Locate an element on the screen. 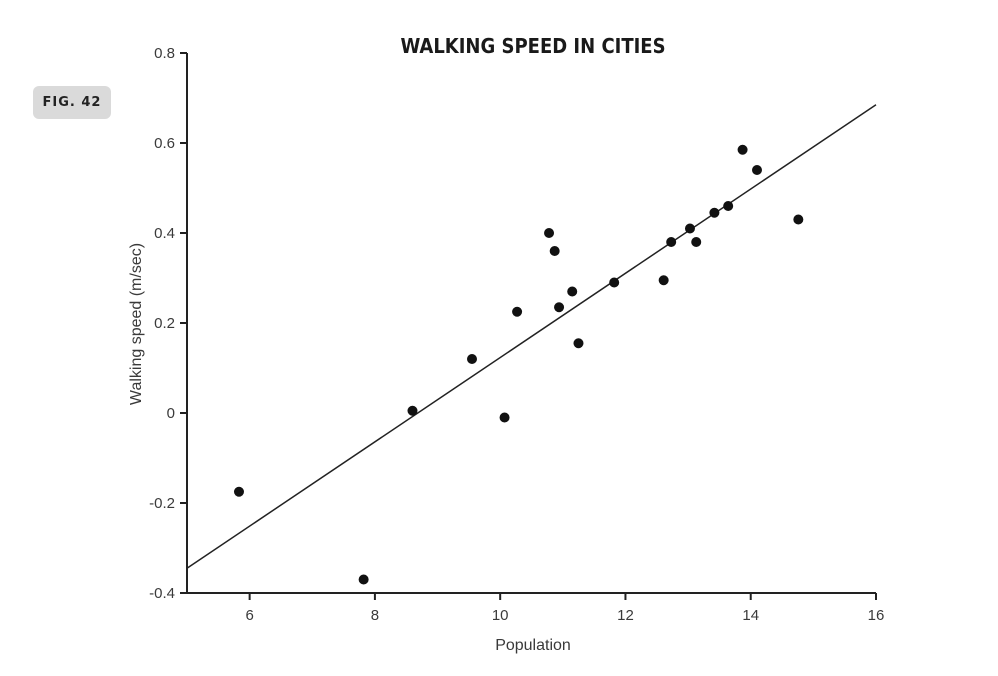 This screenshot has height=676, width=998. x-tick-label: 12 is located at coordinates (625, 615).